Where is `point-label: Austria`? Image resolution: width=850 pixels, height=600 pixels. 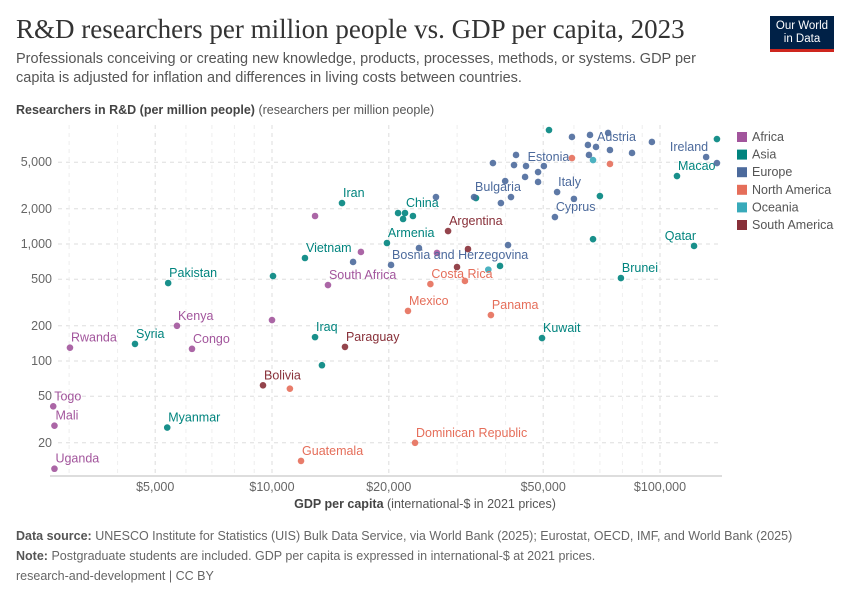
point-label: Austria is located at coordinates (616, 137).